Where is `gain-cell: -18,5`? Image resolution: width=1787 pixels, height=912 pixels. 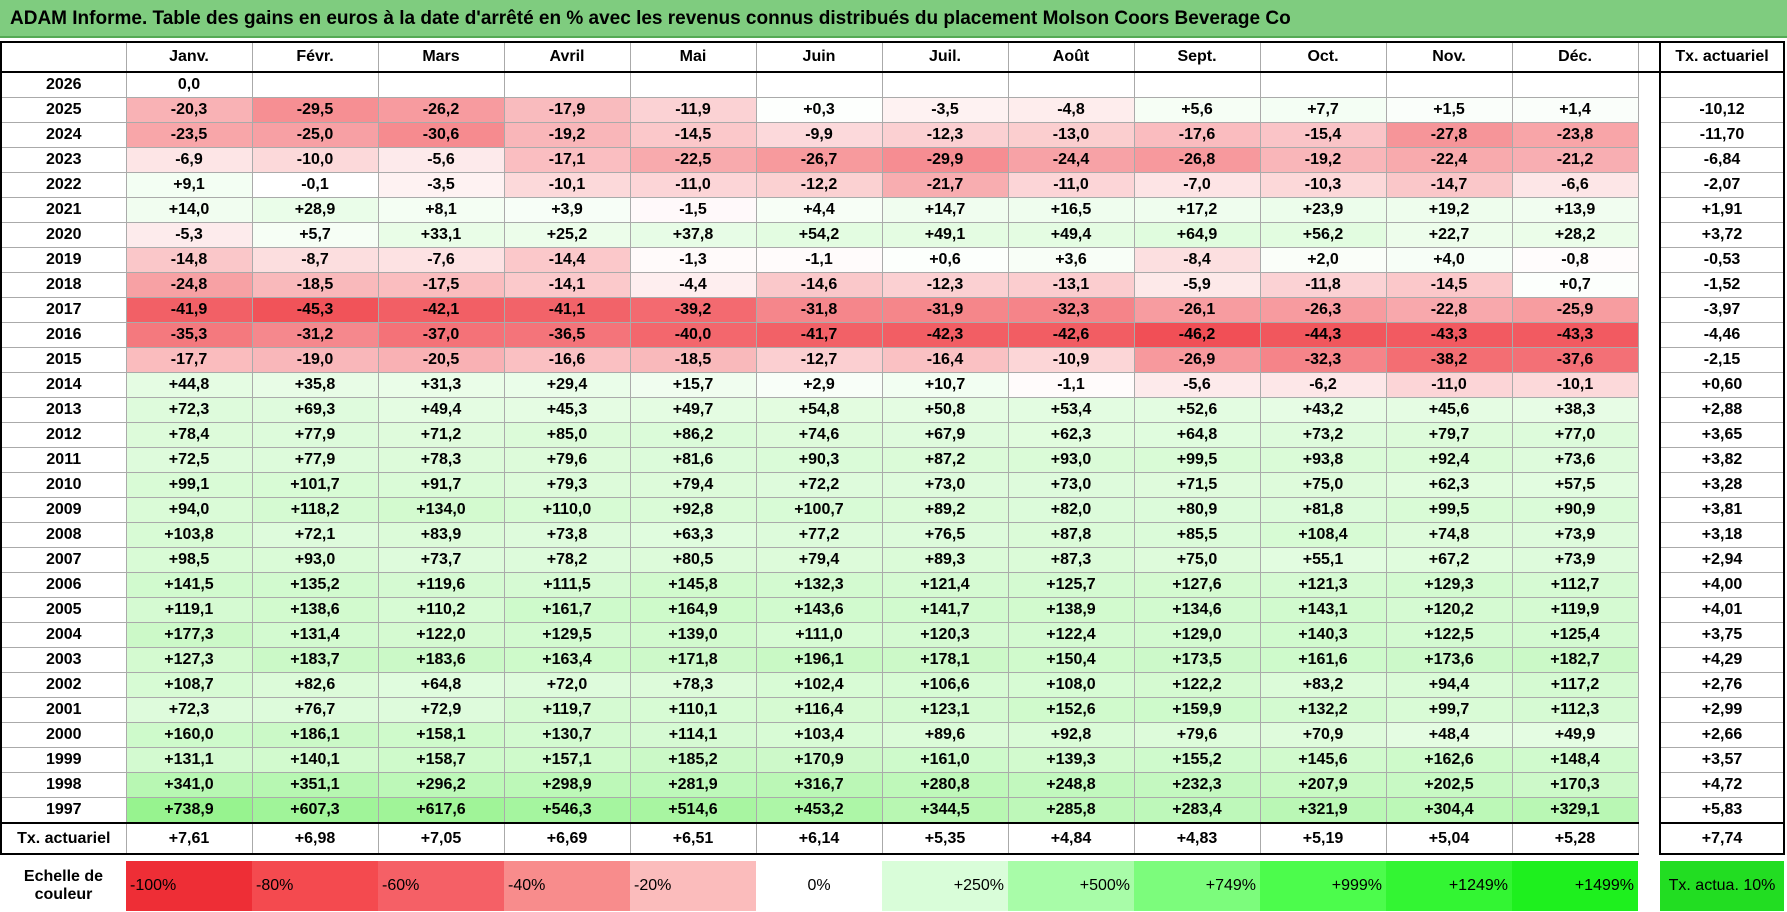
gain-cell: -18,5 is located at coordinates (693, 360).